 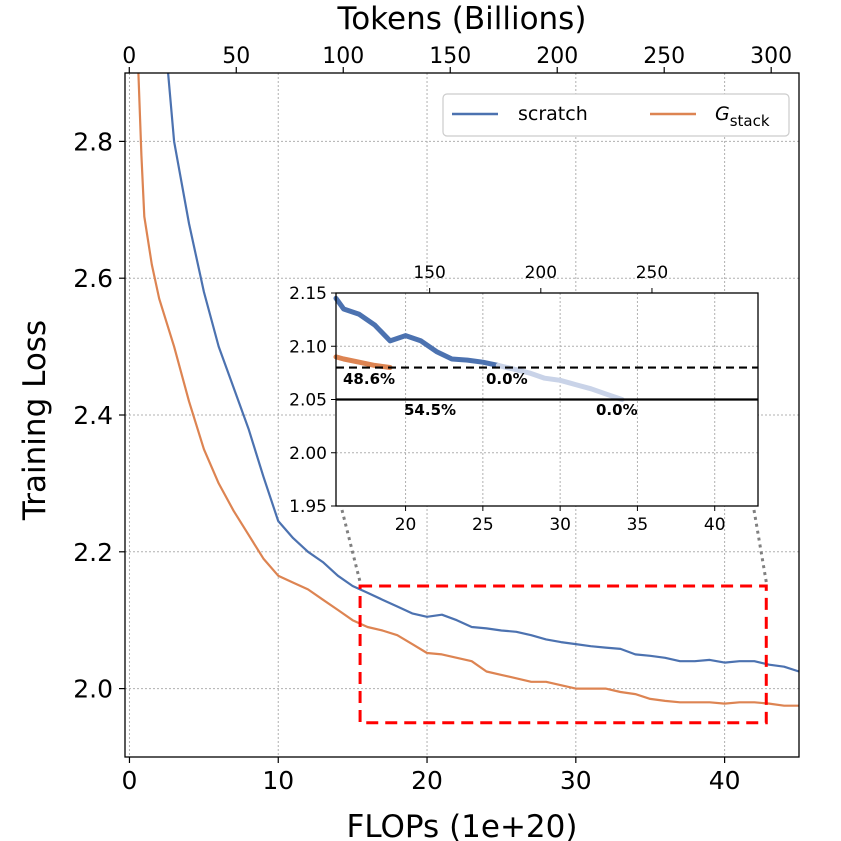 What do you see at coordinates (93, 141) in the screenshot?
I see `y-tick-label: 2.8` at bounding box center [93, 141].